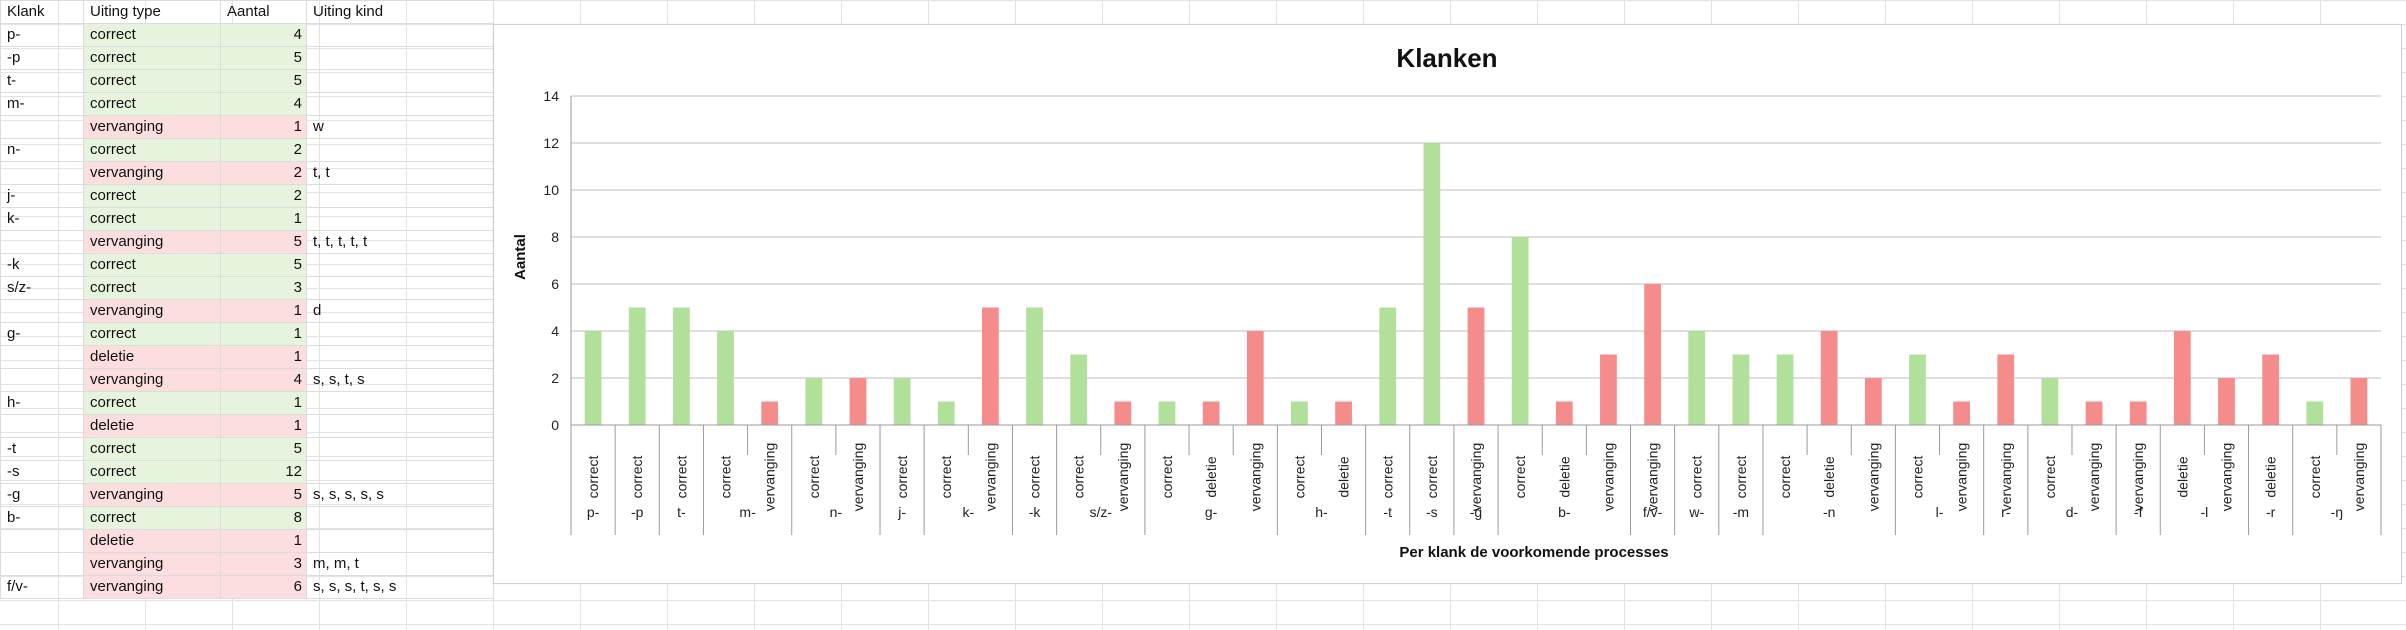 This screenshot has width=2406, height=630. Describe the element at coordinates (400, 127) in the screenshot. I see `cell-uiting-kind: w` at that location.